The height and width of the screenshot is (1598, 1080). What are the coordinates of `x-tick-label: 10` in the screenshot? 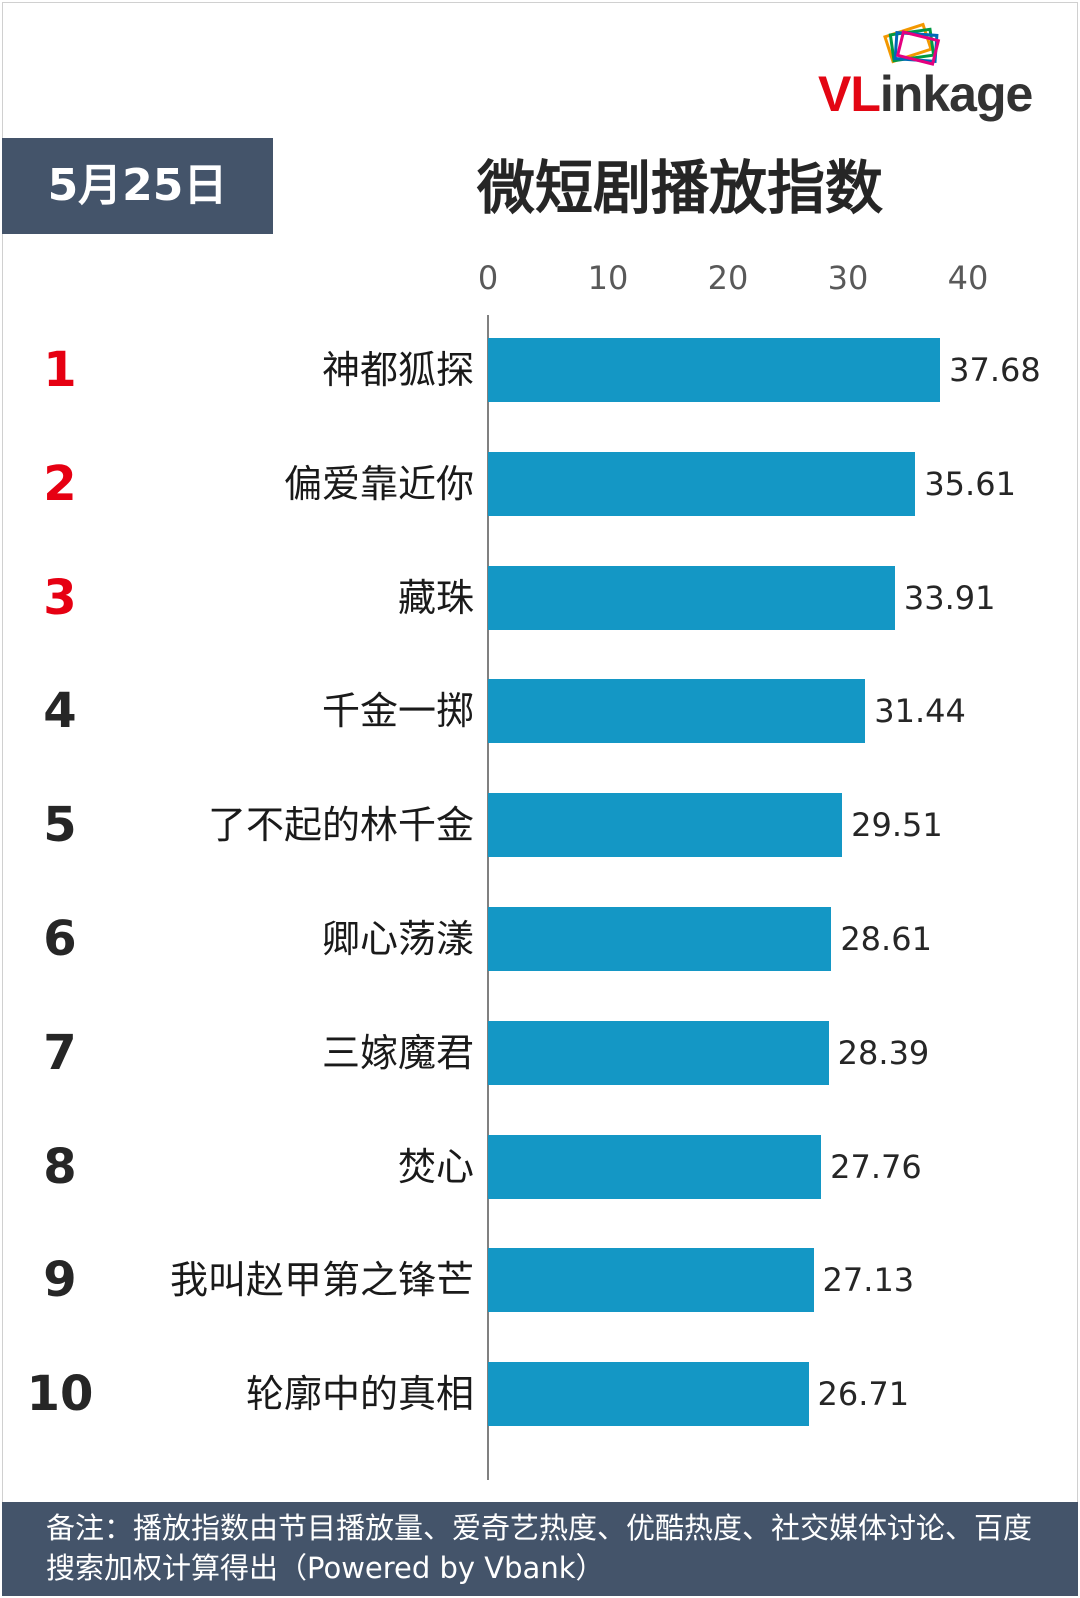 It's located at (608, 278).